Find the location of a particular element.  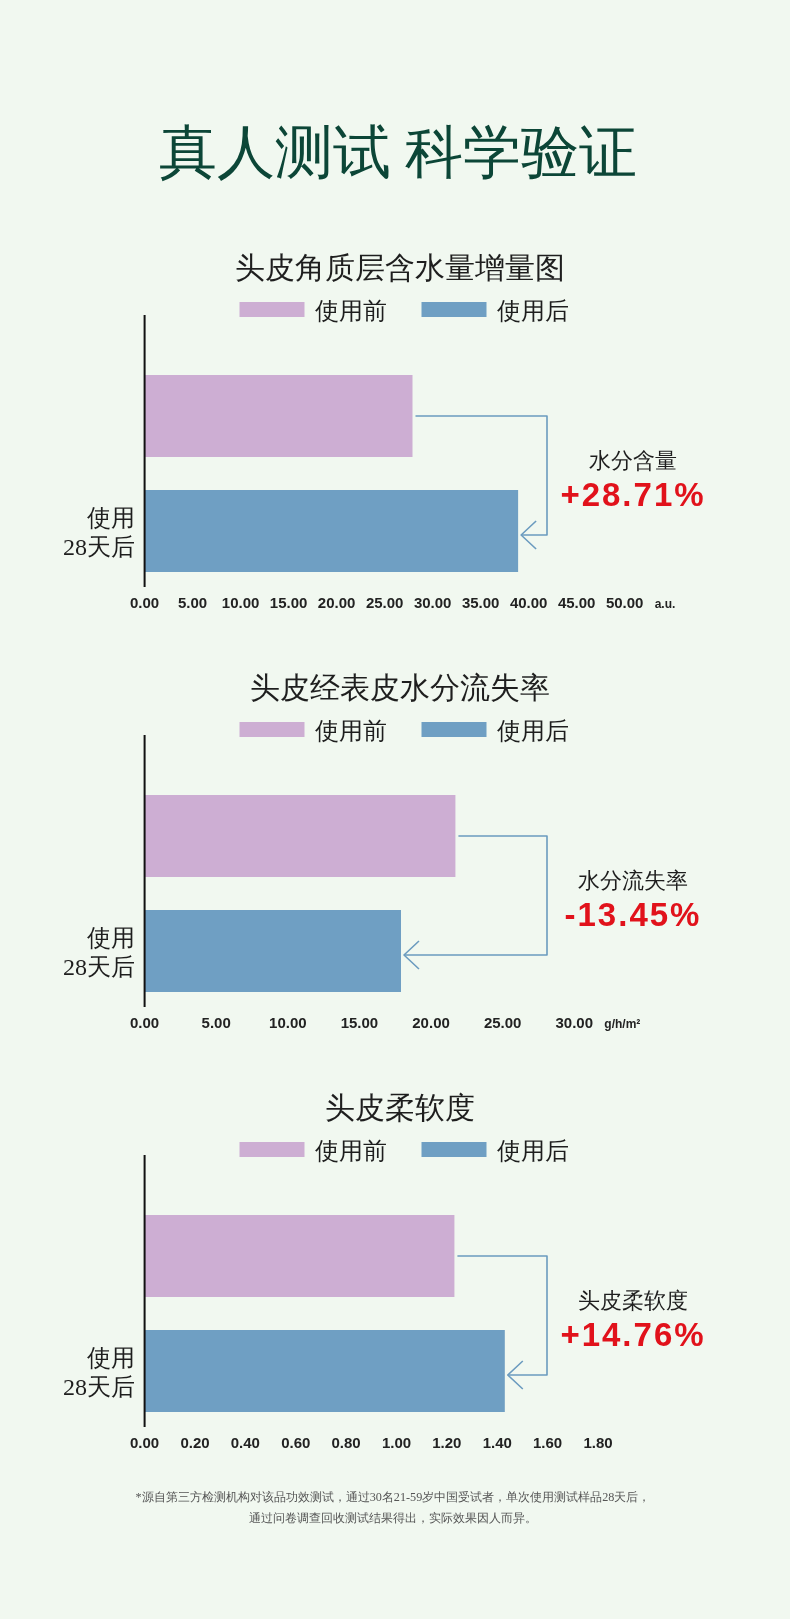

annotation: +14.76% is located at coordinates (633, 1334).